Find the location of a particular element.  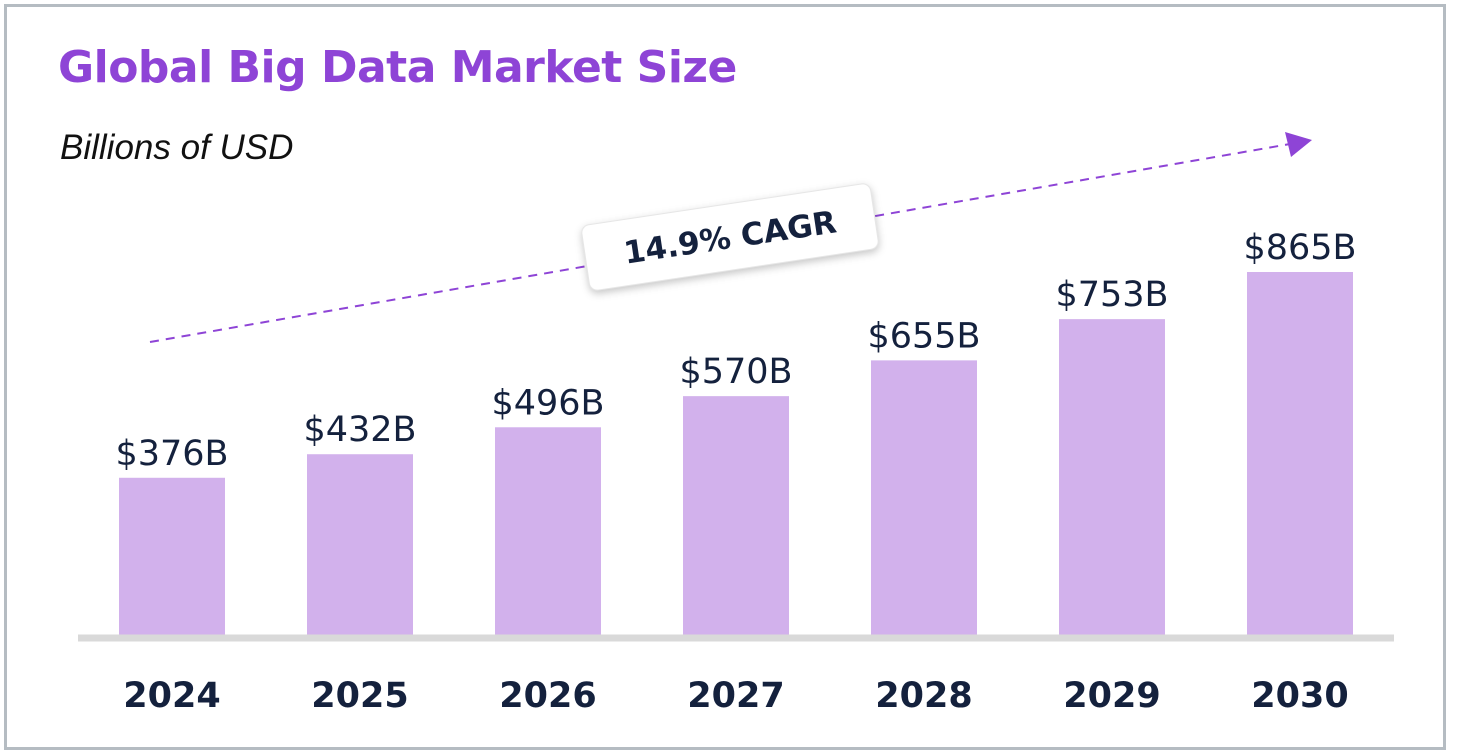

x-tick-label-2030: 2030 is located at coordinates (1299, 696).